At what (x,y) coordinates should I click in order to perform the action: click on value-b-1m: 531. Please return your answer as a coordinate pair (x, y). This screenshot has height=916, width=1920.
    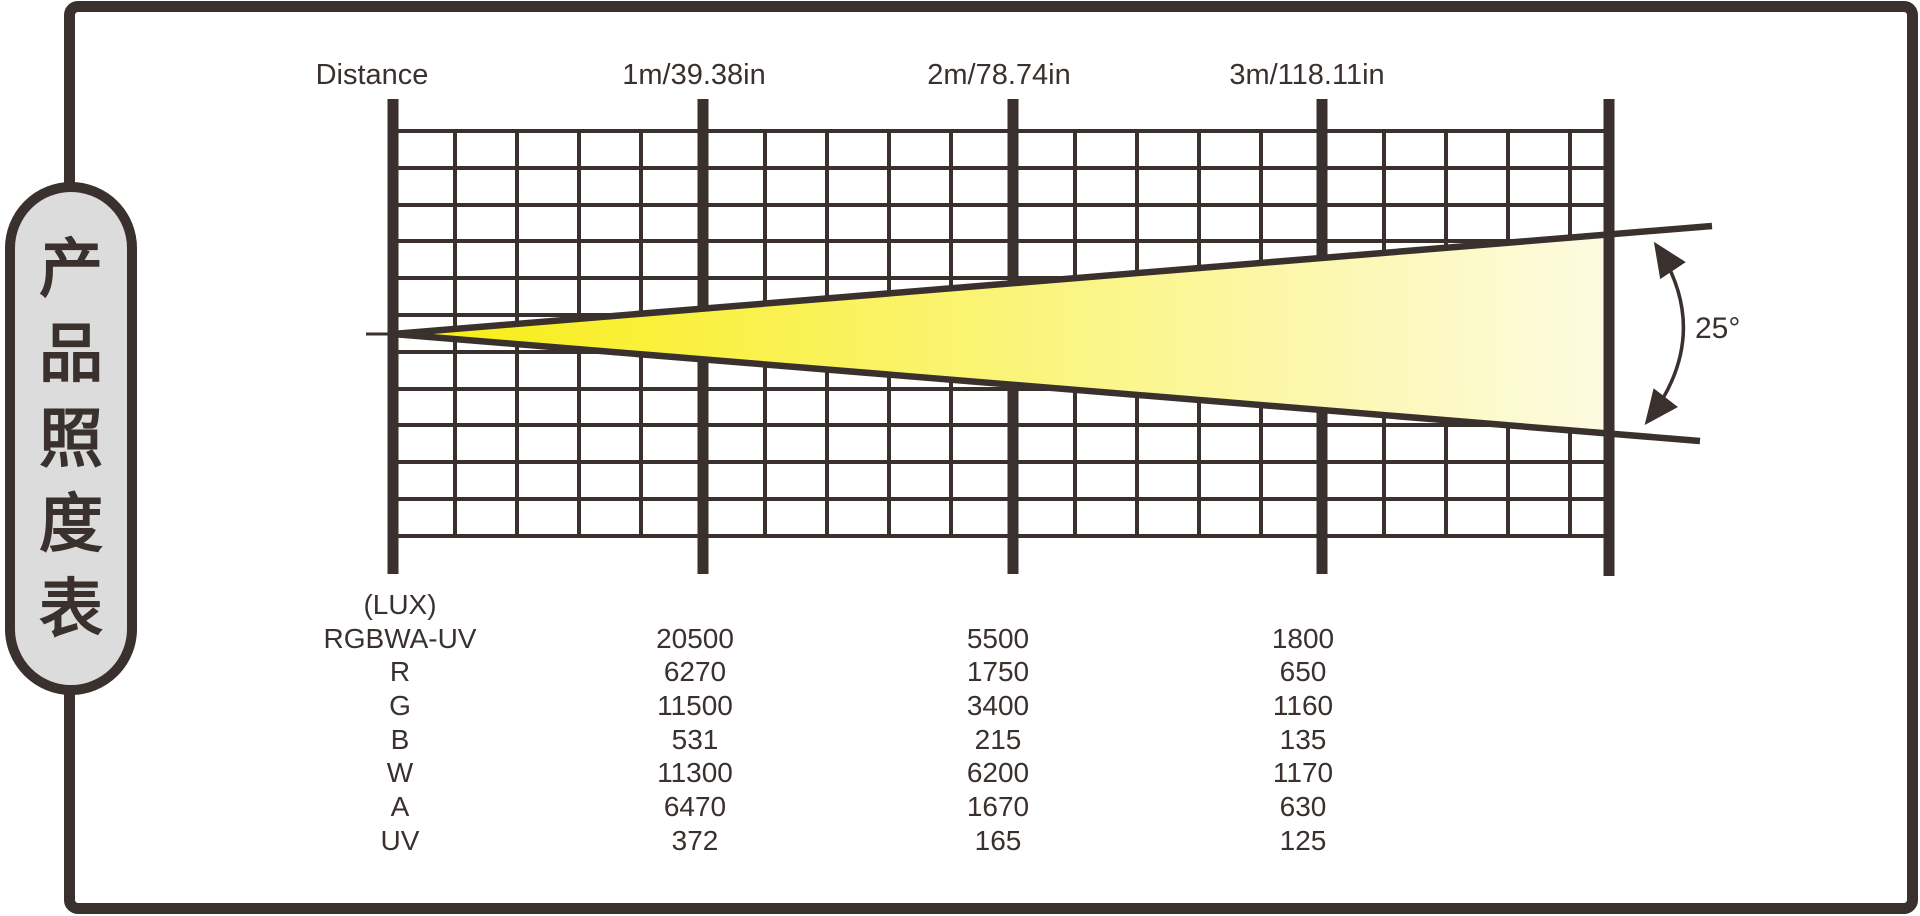
    Looking at the image, I should click on (695, 739).